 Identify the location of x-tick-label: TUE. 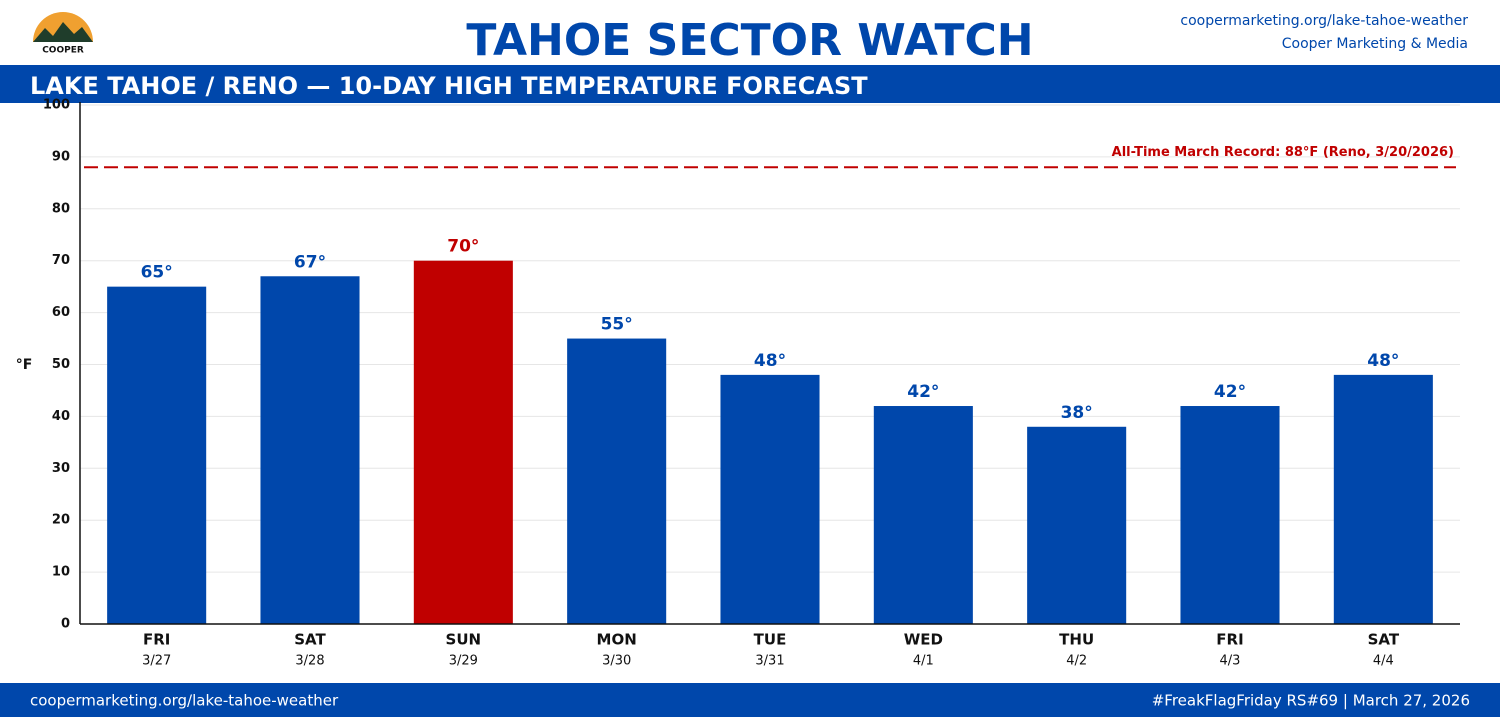
(770, 640).